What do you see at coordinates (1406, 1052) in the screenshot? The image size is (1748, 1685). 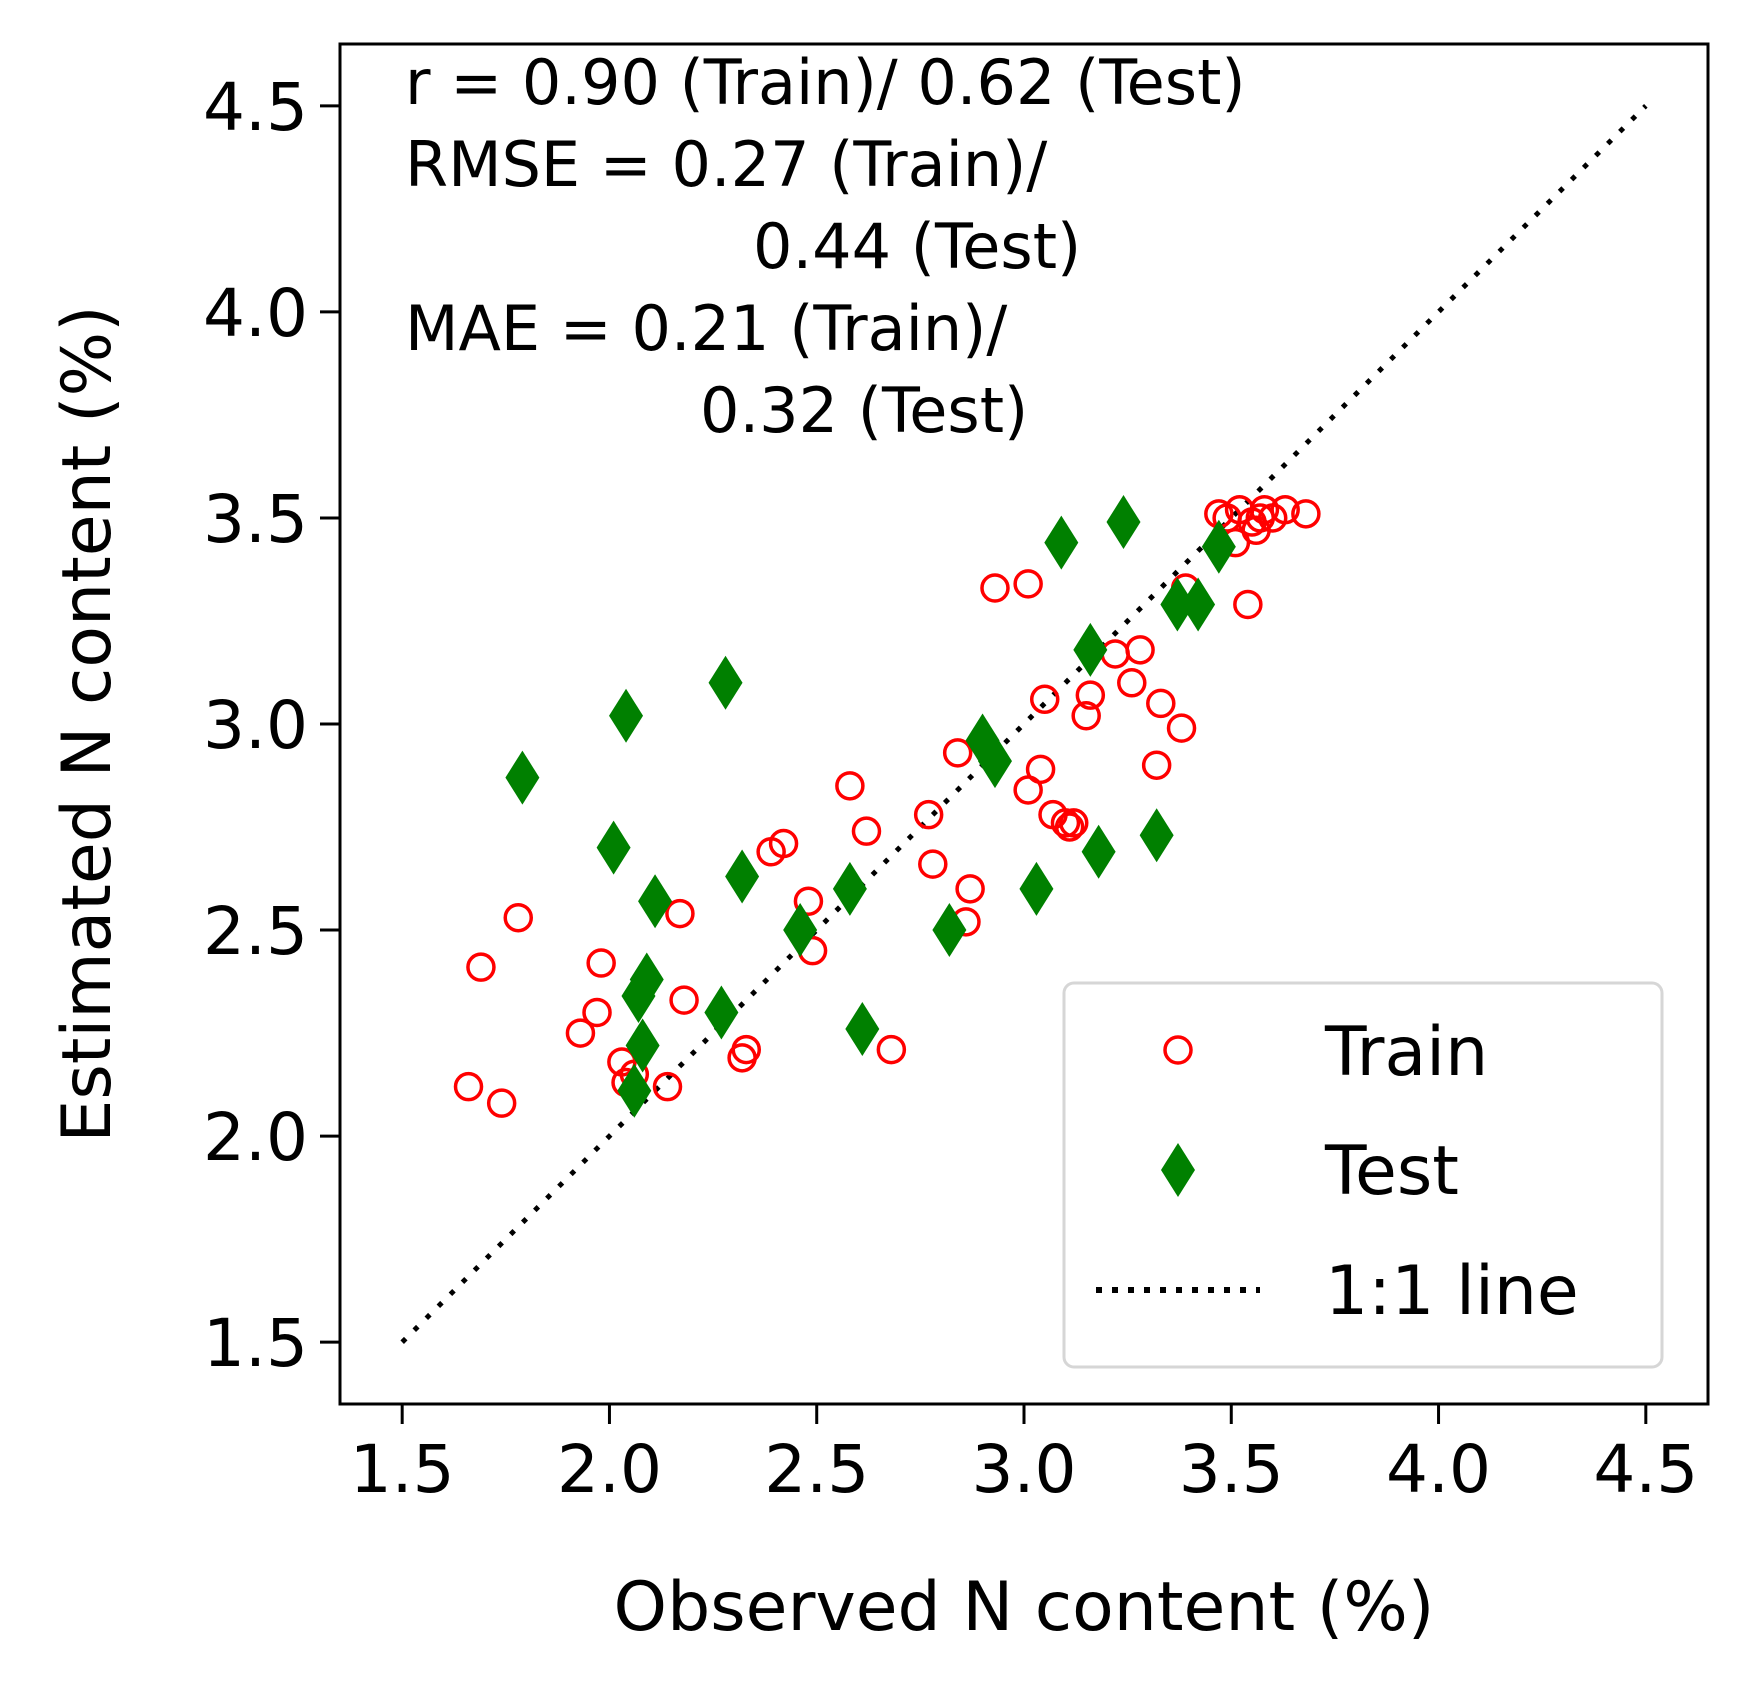 I see `legend-train-label: Train` at bounding box center [1406, 1052].